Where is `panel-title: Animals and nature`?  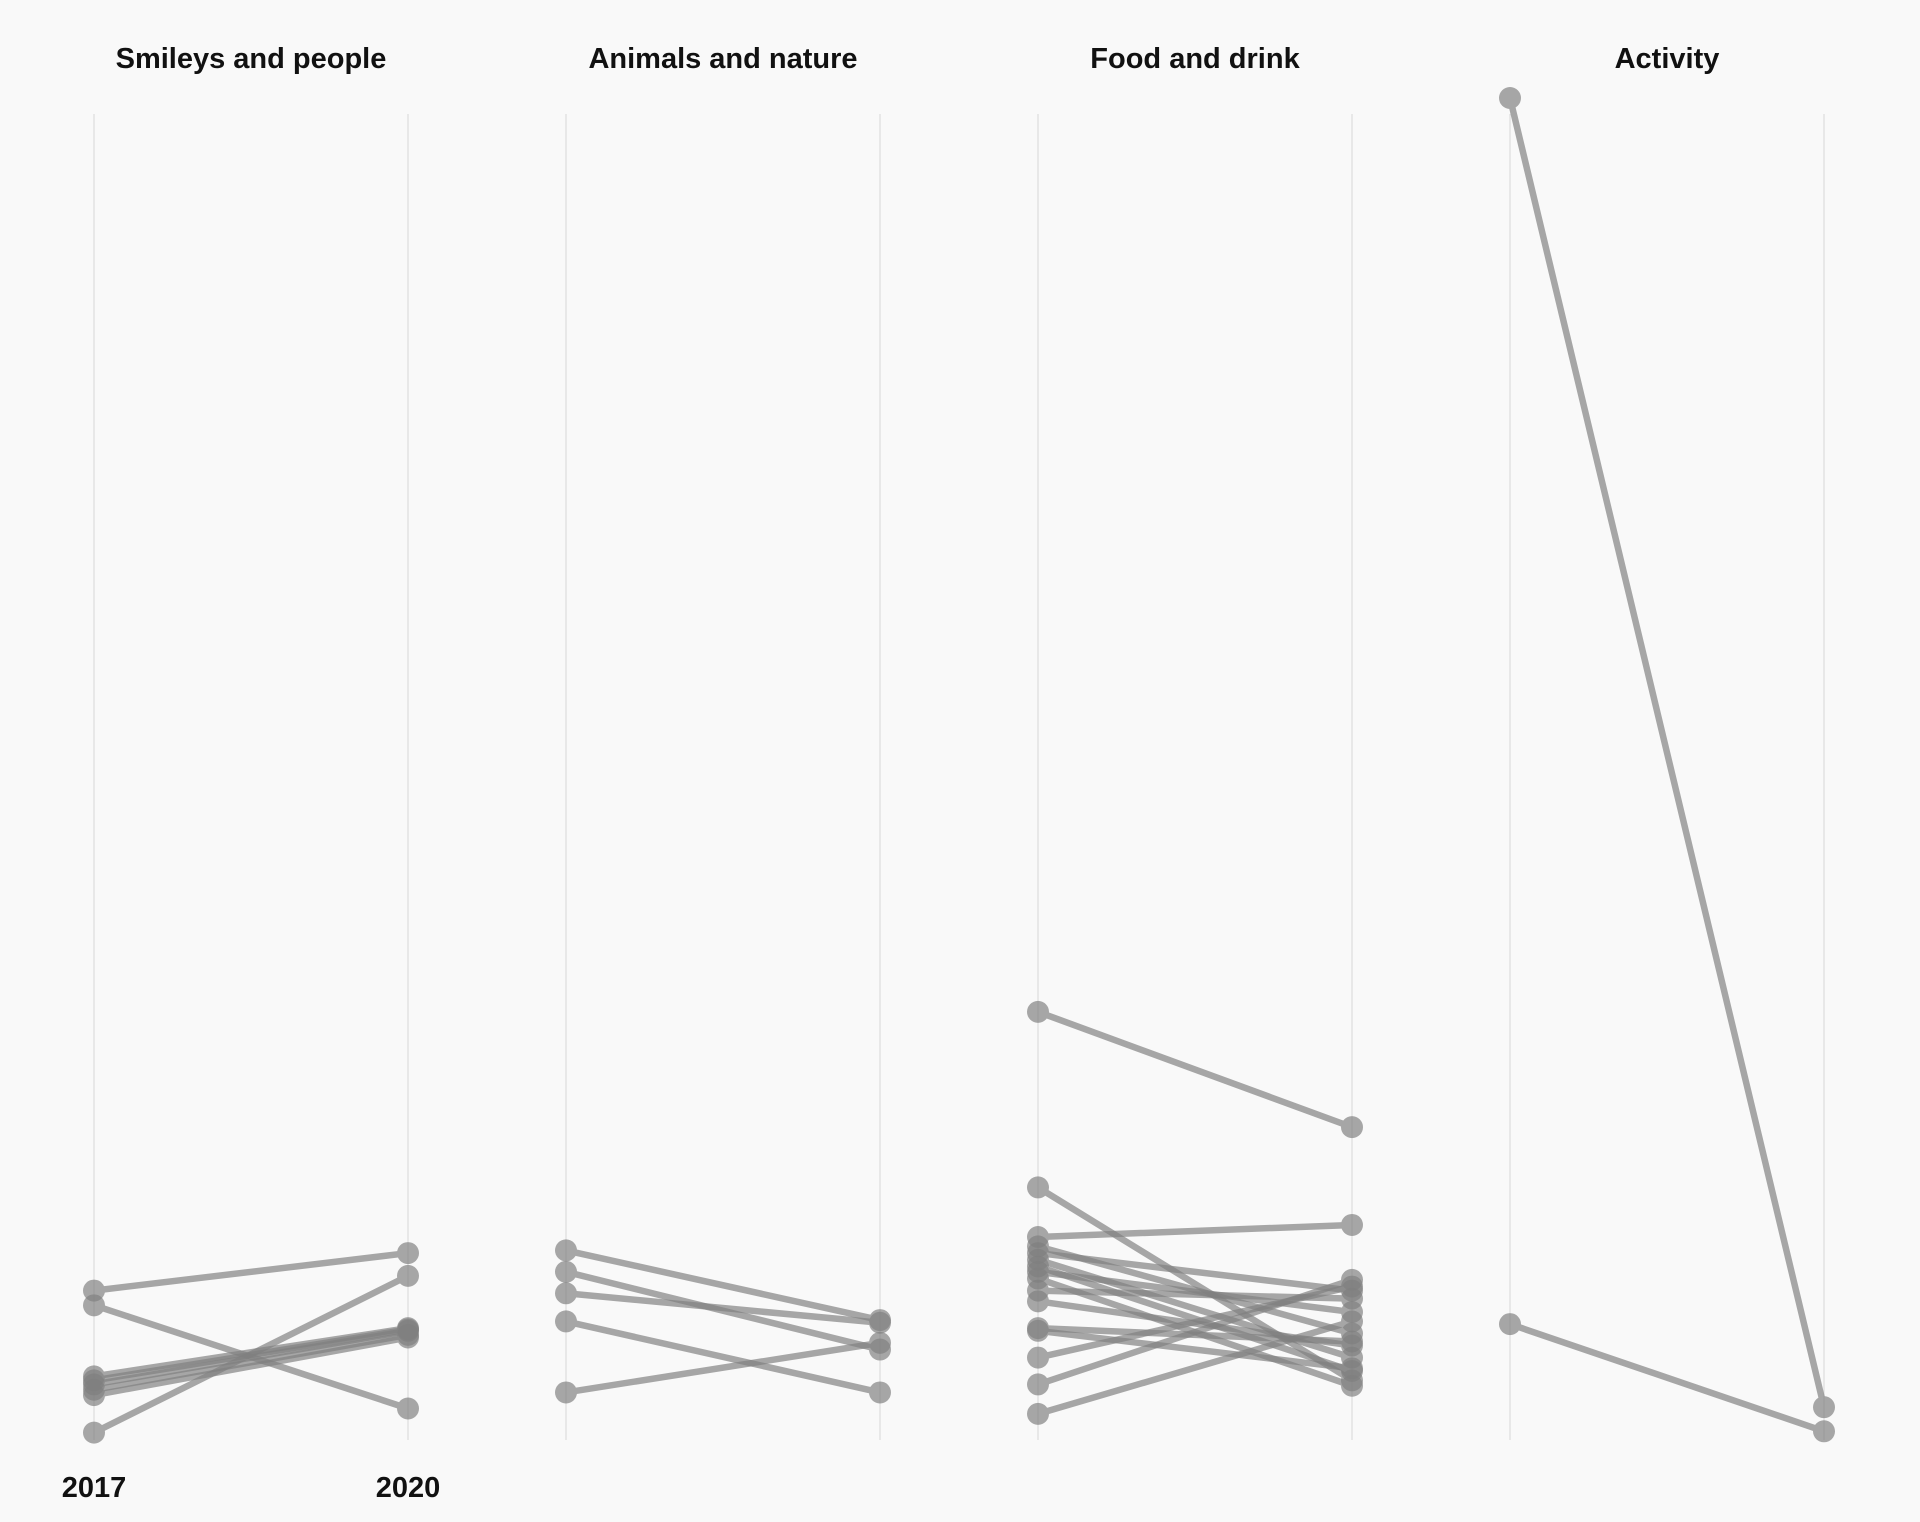 panel-title: Animals and nature is located at coordinates (722, 59).